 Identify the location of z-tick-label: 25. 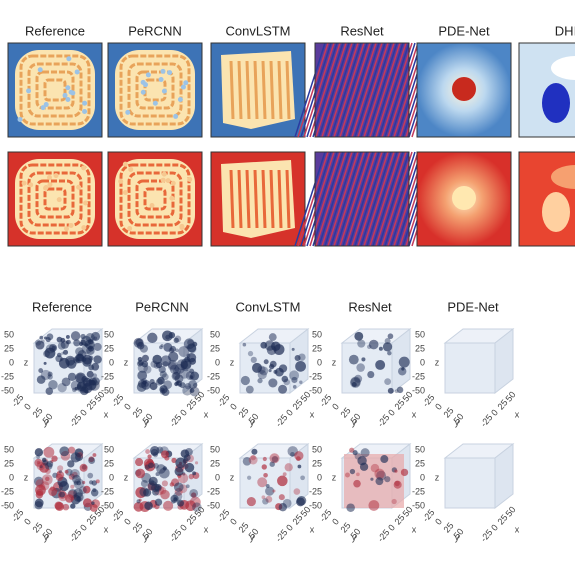
(9, 463).